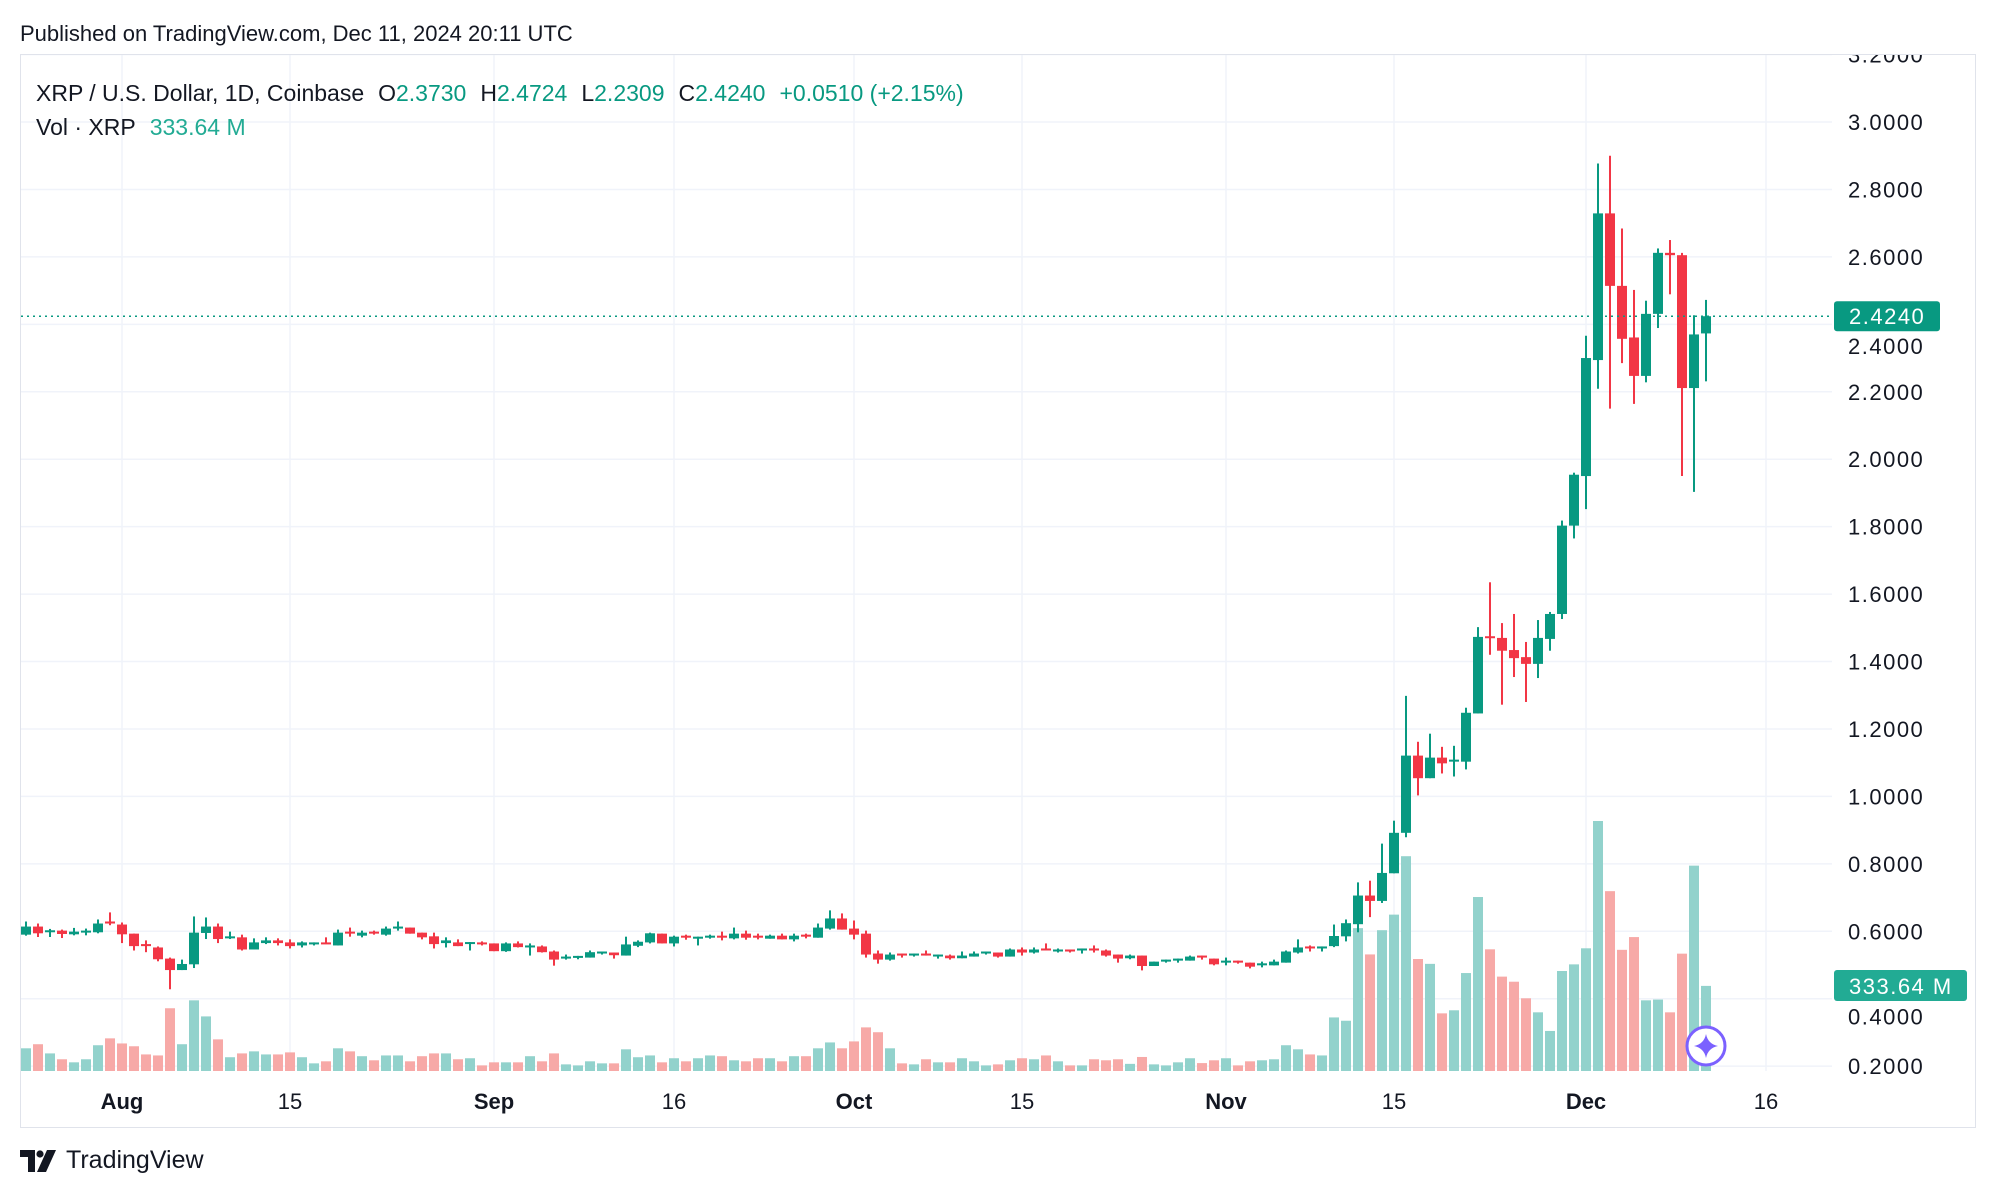 This screenshot has width=1996, height=1198. Describe the element at coordinates (1886, 527) in the screenshot. I see `y-tick-label: 1.8000` at that location.